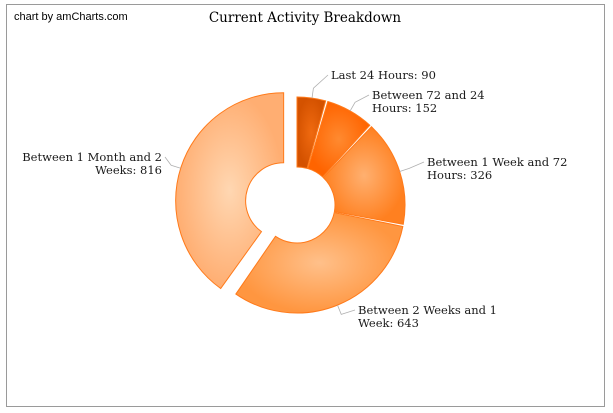  I want to click on slice-label-line: Last 24 Hours: 90, so click(383, 75).